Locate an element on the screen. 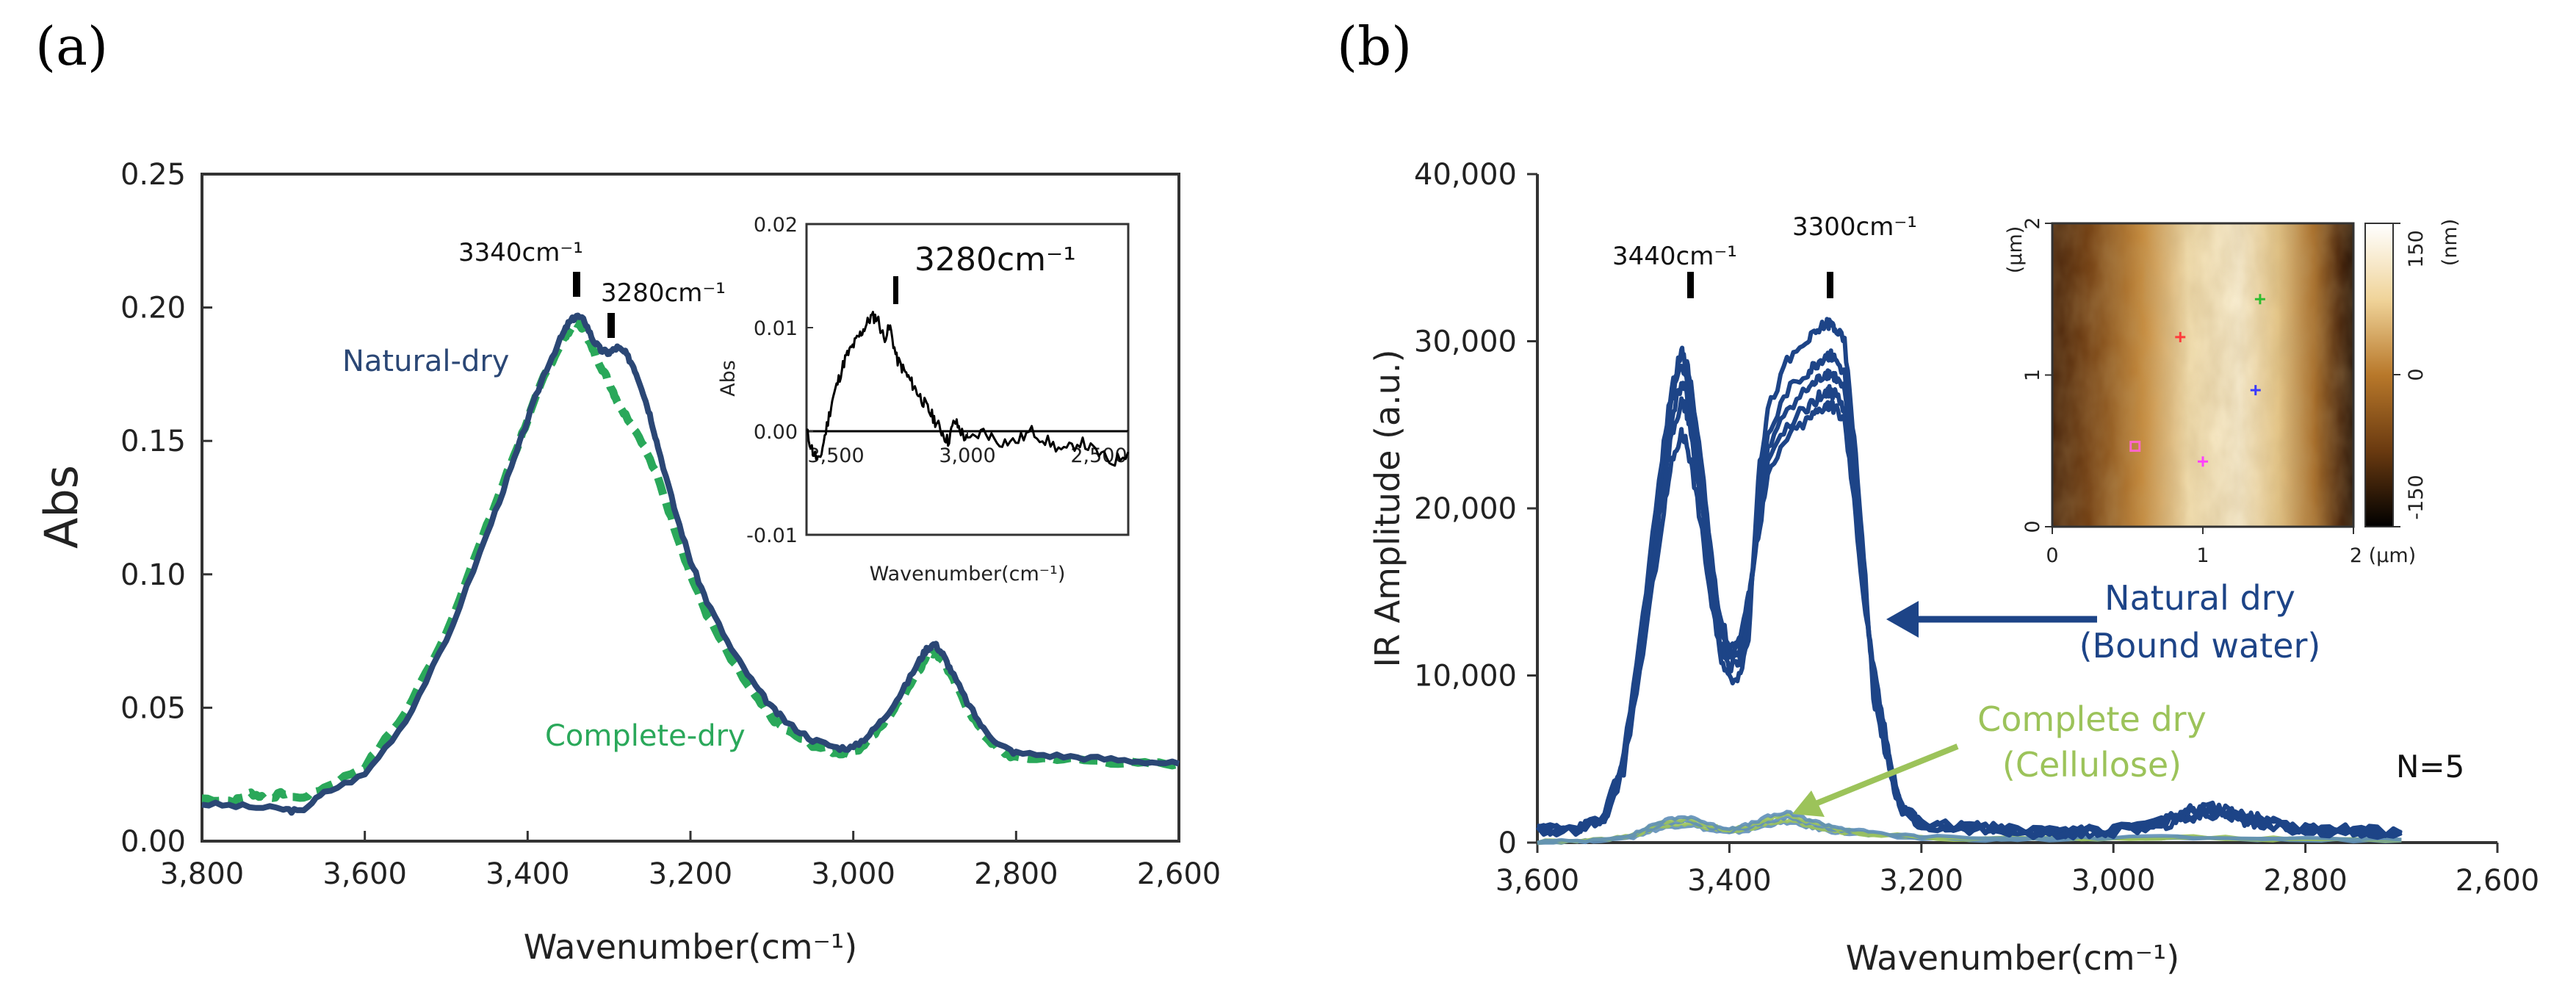 The height and width of the screenshot is (991, 2576). inset-a-xtick-label: 3,000 is located at coordinates (967, 455).